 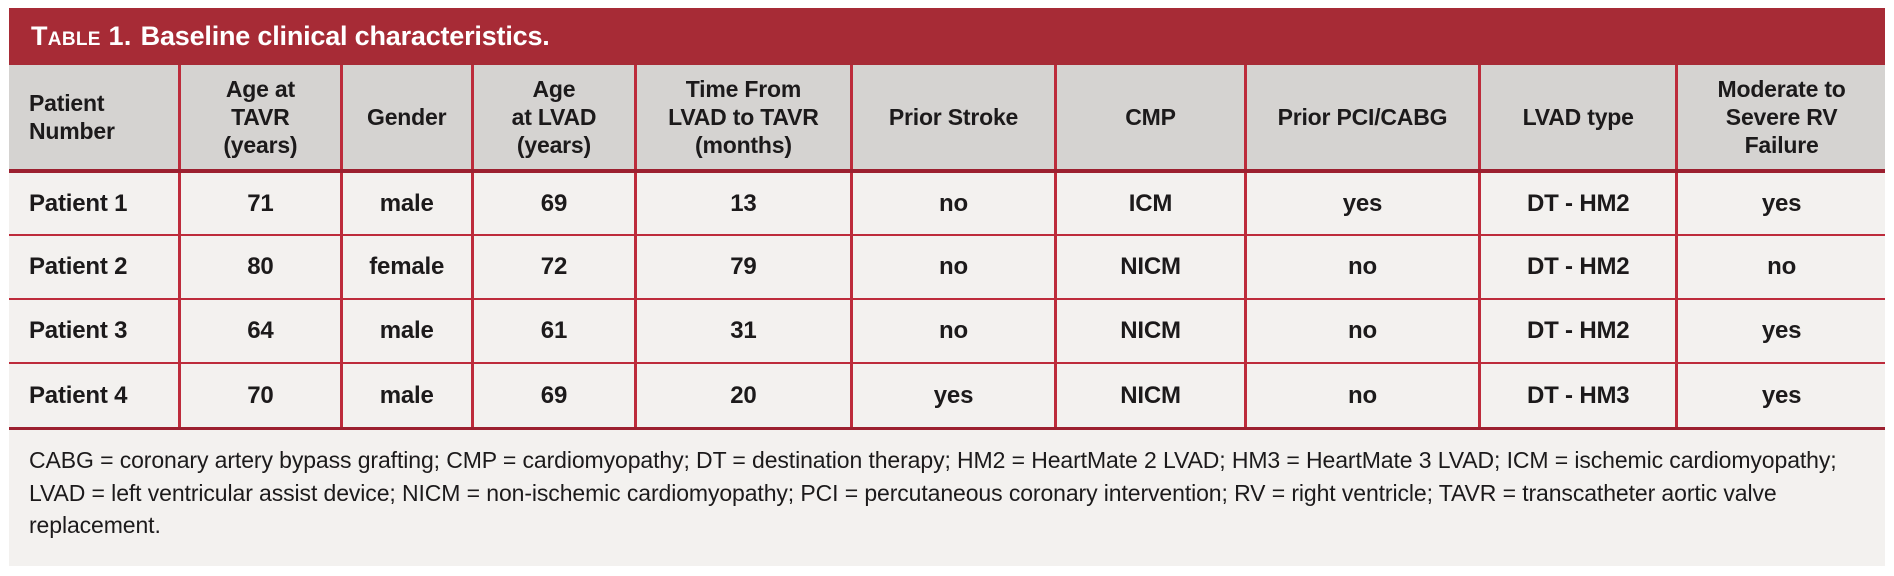 What do you see at coordinates (743, 266) in the screenshot?
I see `cell-time-lvad-to-tavr: 79` at bounding box center [743, 266].